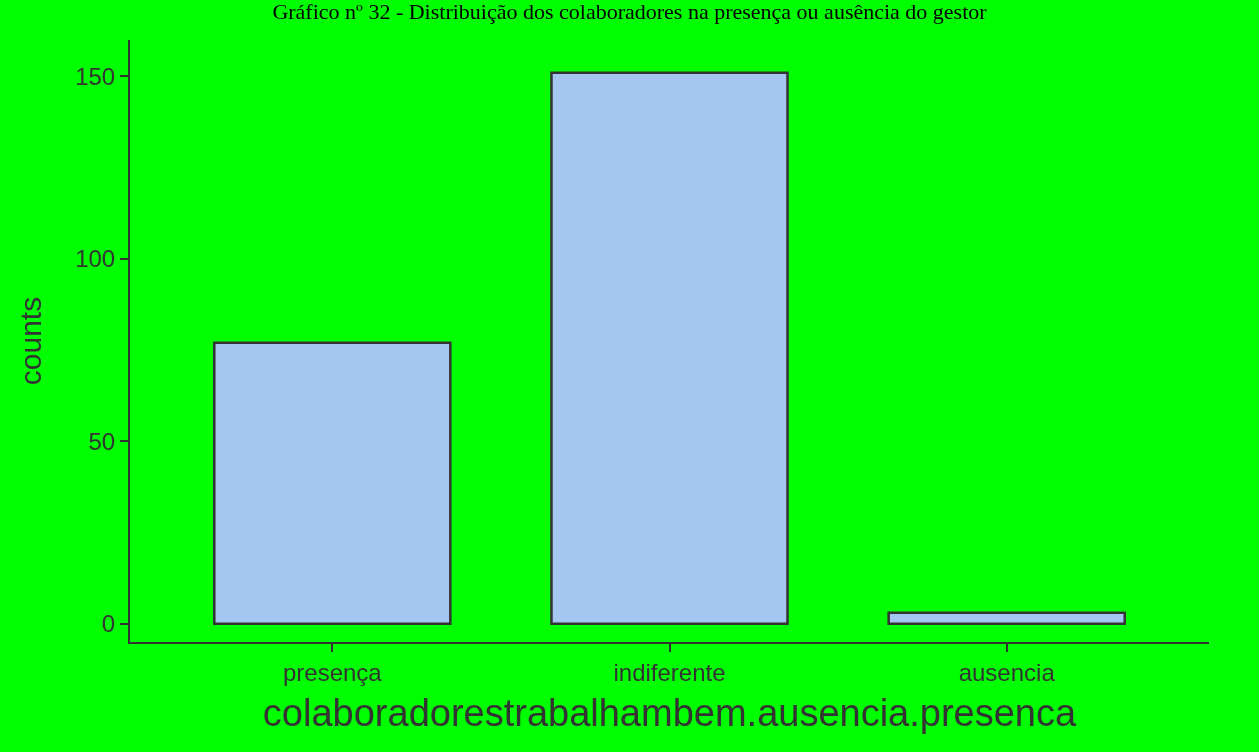 The image size is (1259, 752). What do you see at coordinates (1007, 672) in the screenshot?
I see `x-tick-label: ausencia` at bounding box center [1007, 672].